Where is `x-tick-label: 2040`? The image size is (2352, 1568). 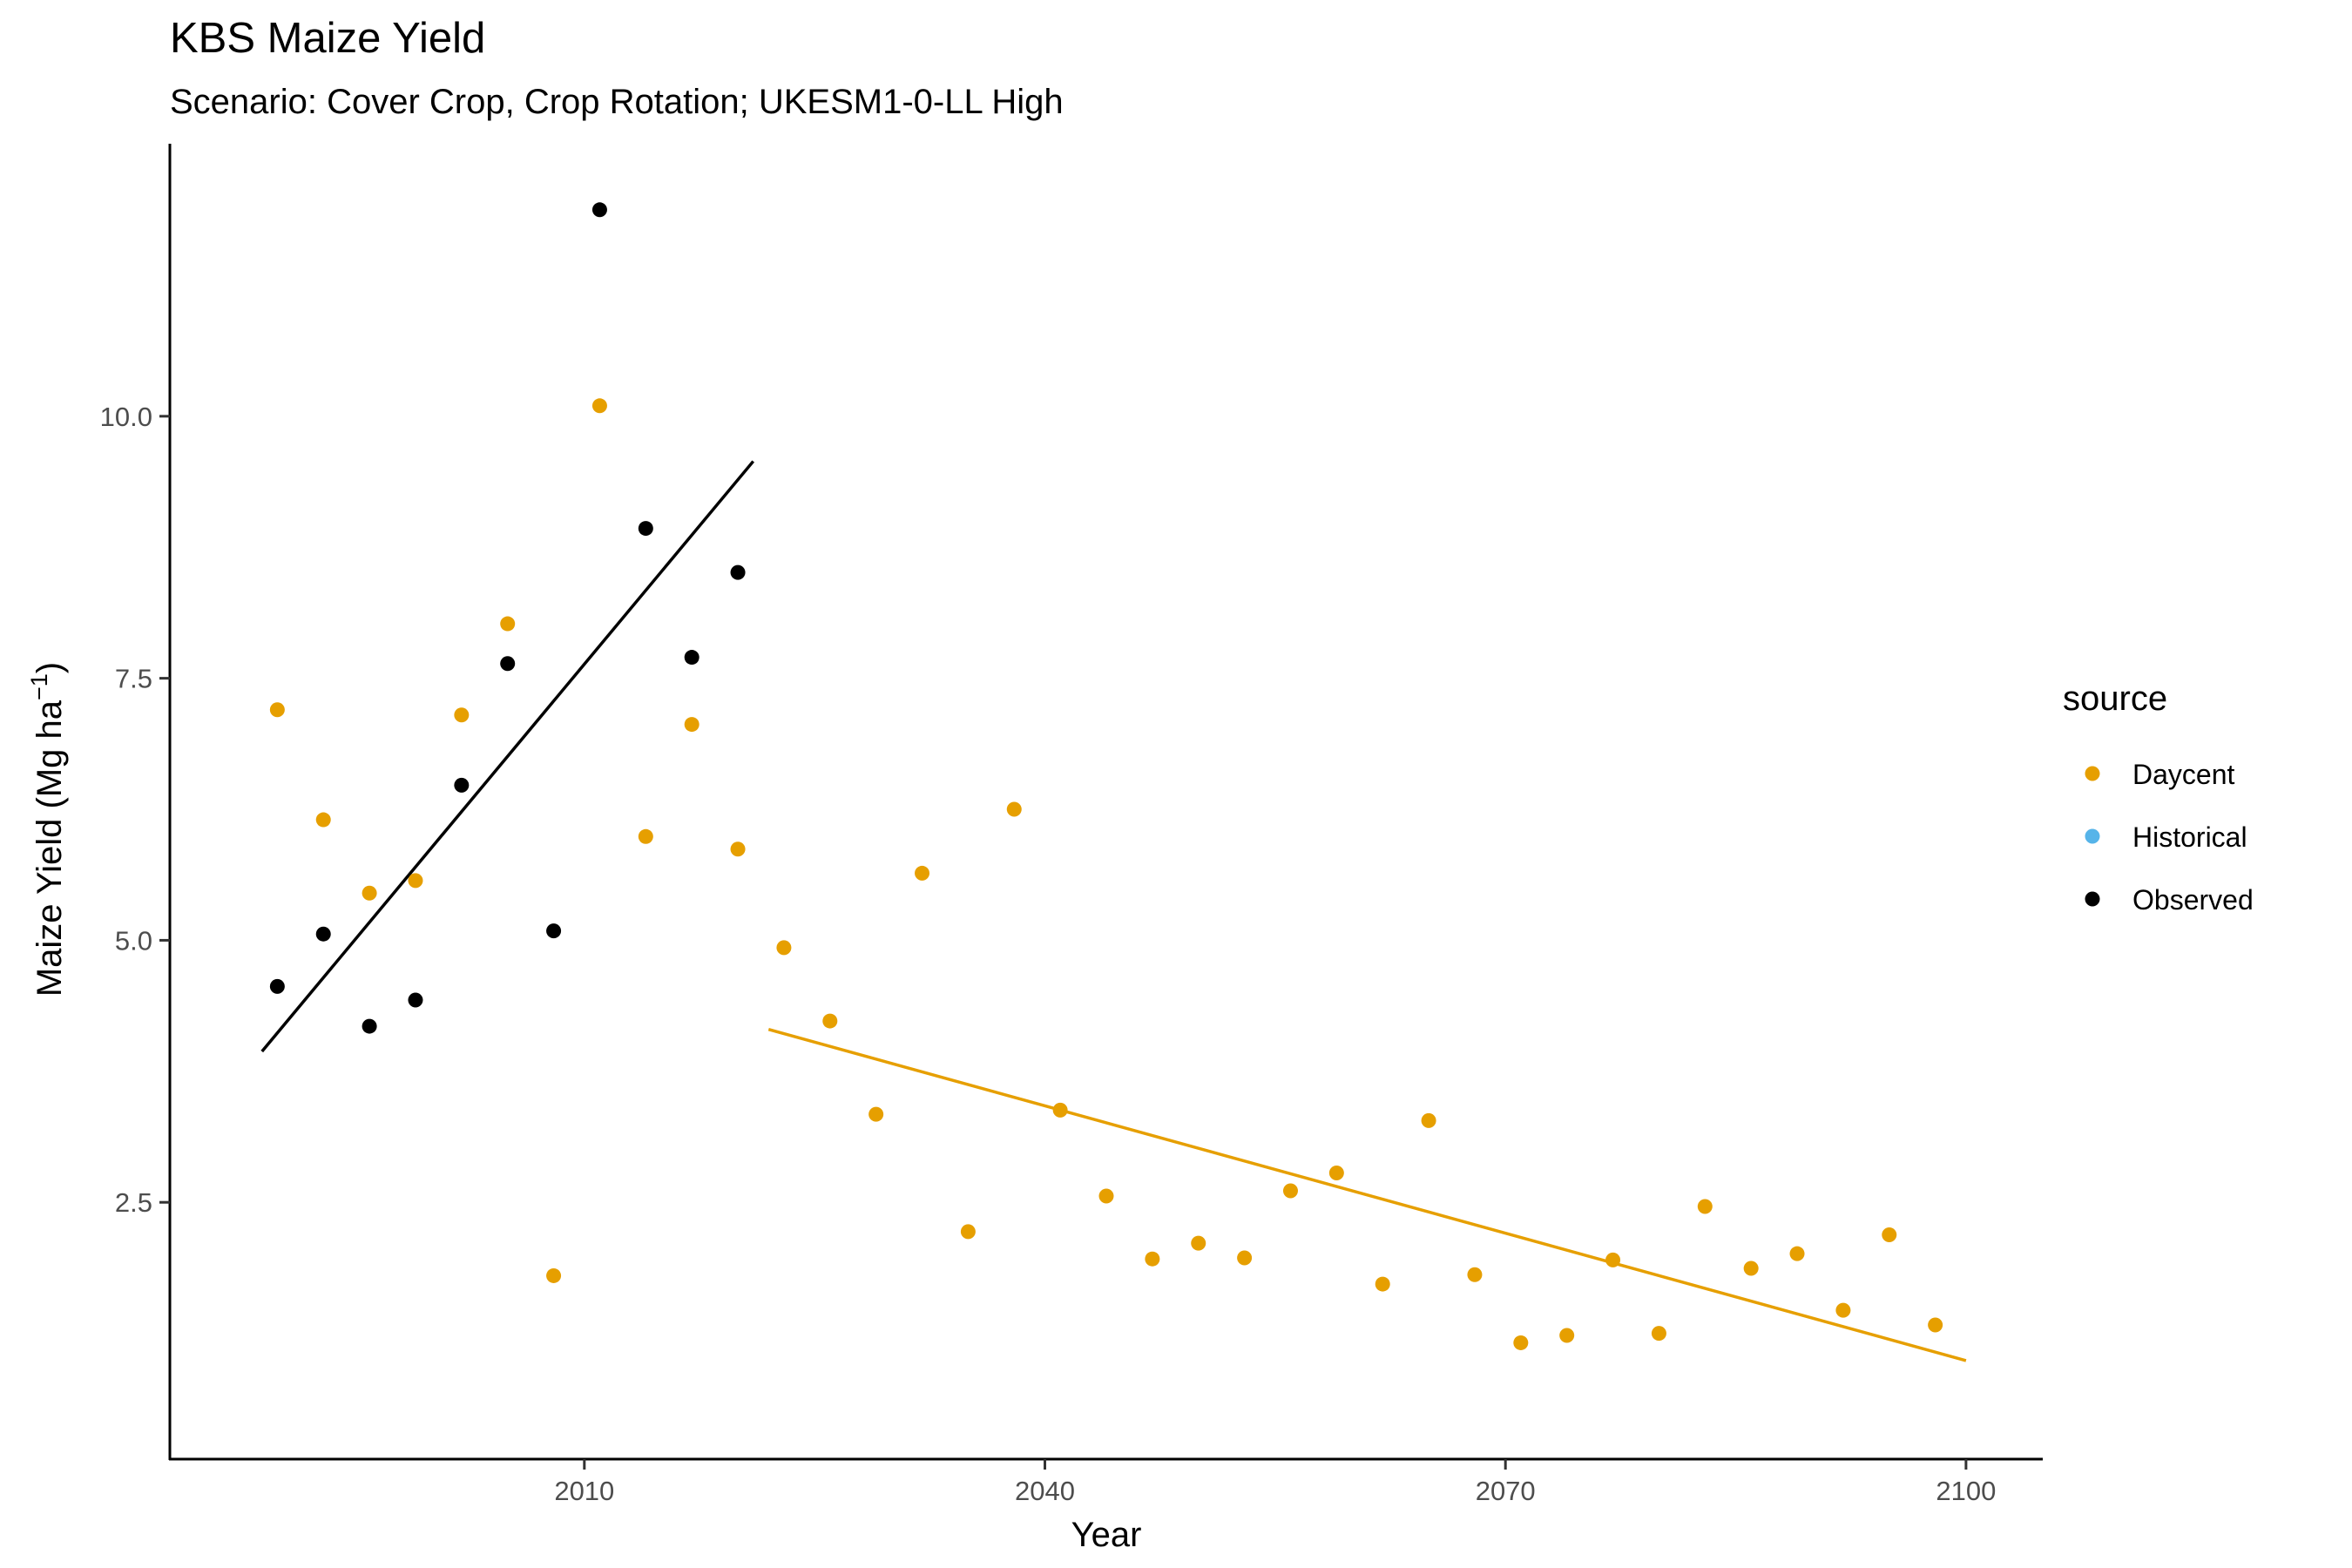
x-tick-label: 2040 is located at coordinates (1045, 1491).